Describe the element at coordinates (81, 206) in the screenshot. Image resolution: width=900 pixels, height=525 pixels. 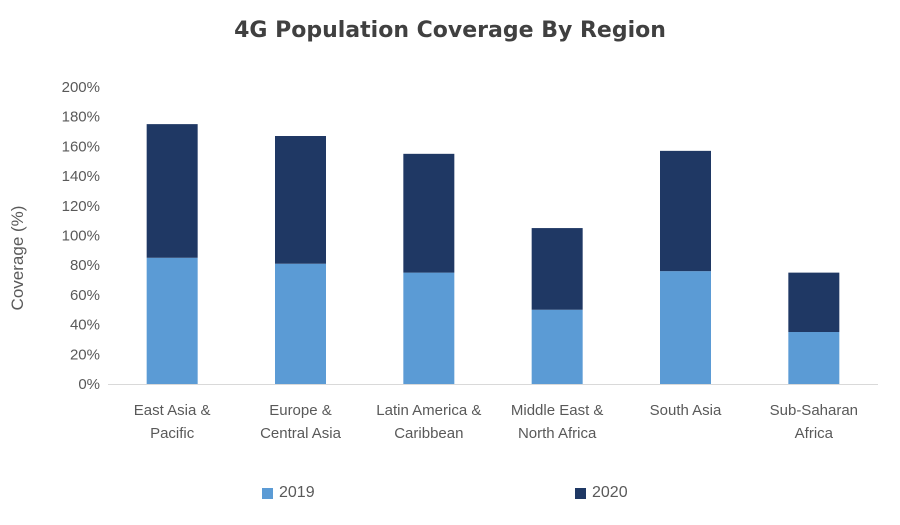
I see `y-tick-label: 120%` at that location.